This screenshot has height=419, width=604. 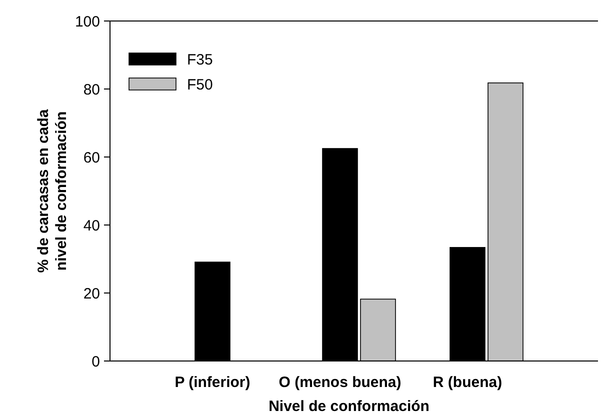 I want to click on y-tick-label: 100, so click(x=87, y=21).